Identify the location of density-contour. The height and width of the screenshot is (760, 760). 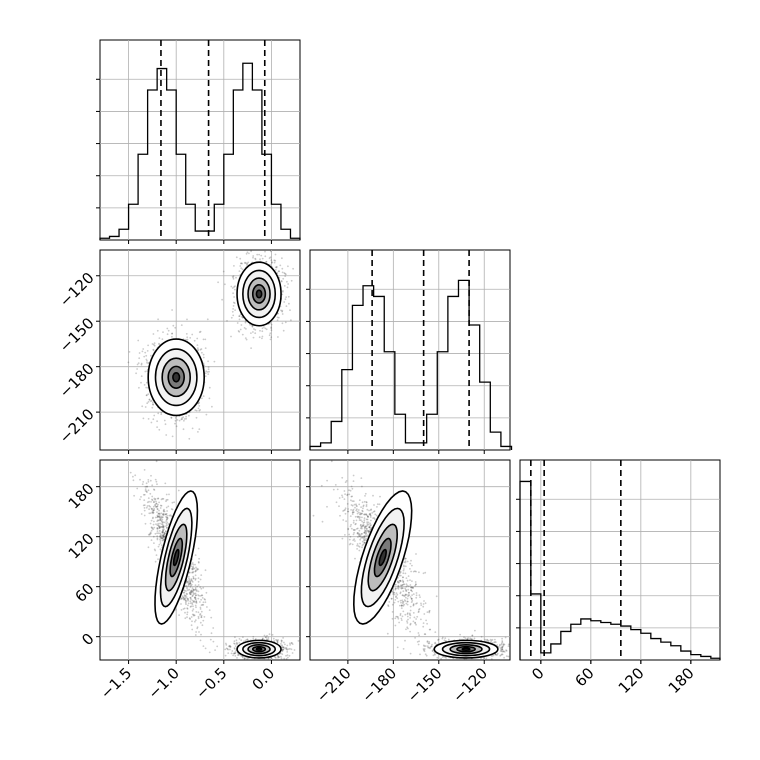
(259, 294).